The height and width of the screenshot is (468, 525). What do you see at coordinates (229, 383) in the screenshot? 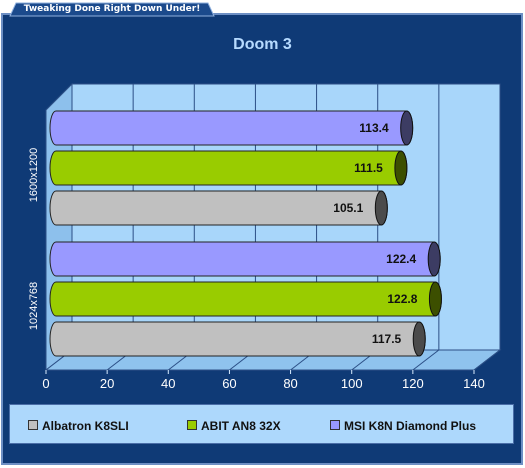
I see `x-tick-label: 60` at bounding box center [229, 383].